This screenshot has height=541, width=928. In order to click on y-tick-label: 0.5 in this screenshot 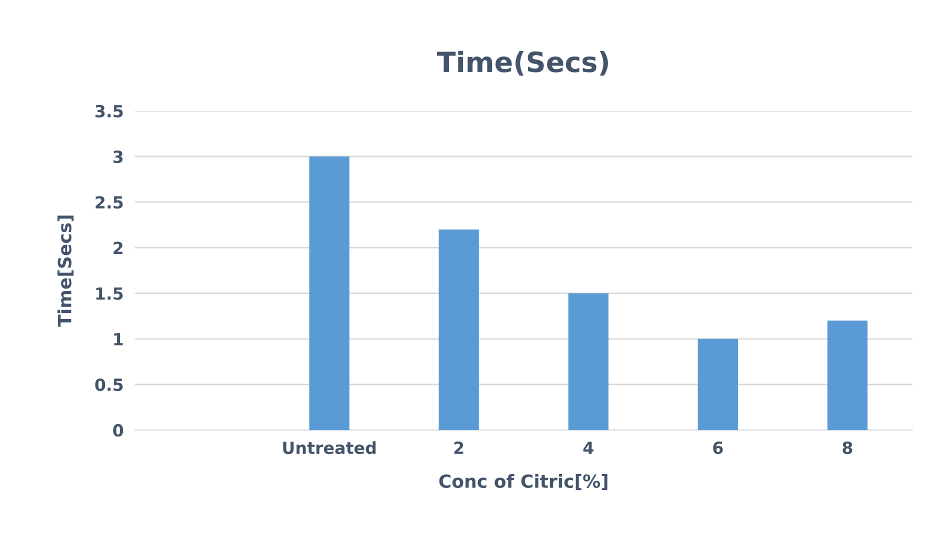, I will do `click(109, 385)`.